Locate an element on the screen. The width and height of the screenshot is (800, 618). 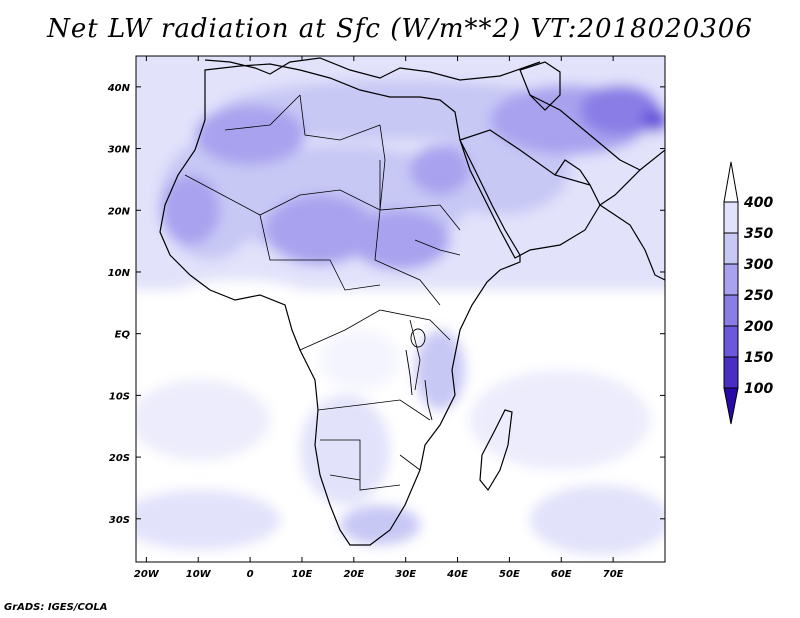
lon-label-10w: 10W is located at coordinates (199, 574).